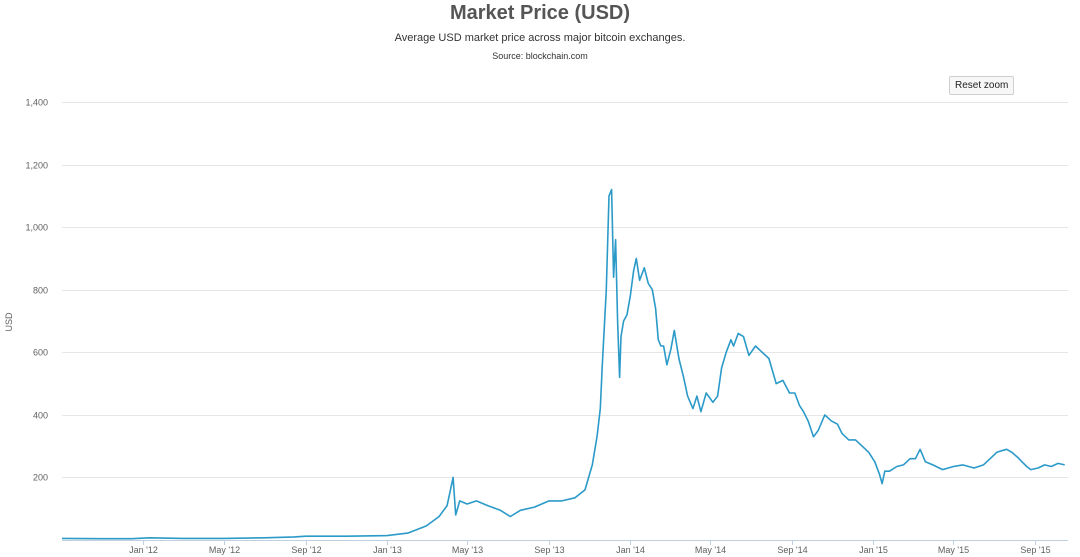 This screenshot has width=1080, height=557. I want to click on reset-zoom-button: Reset zoom, so click(982, 85).